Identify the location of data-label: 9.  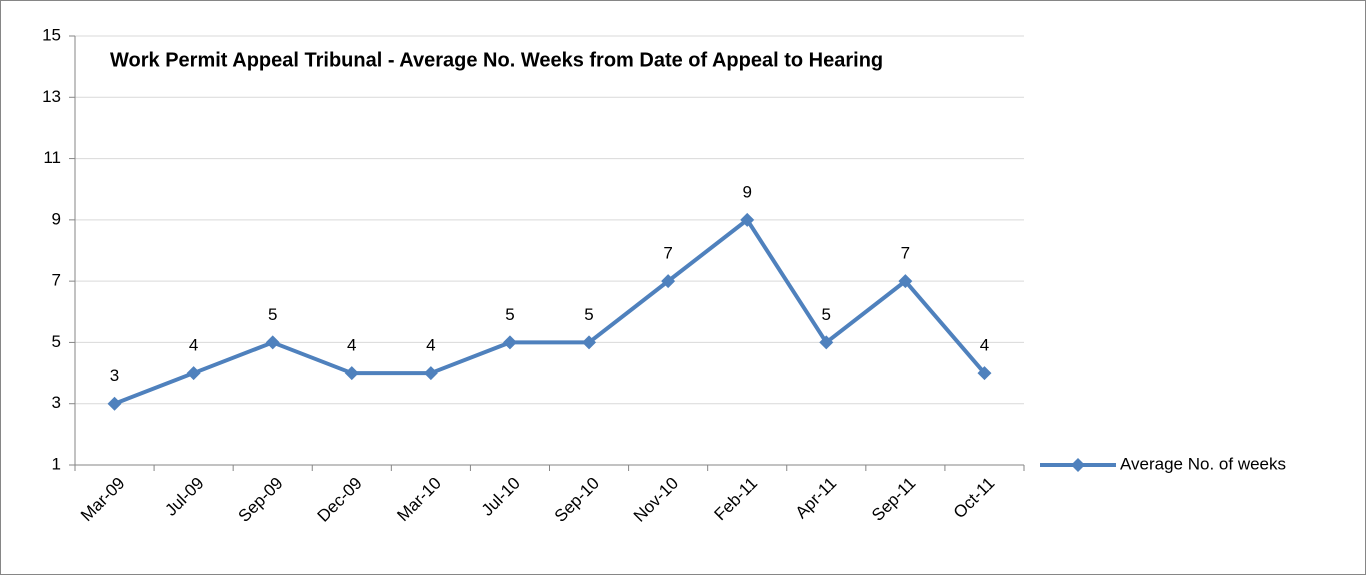
(746, 191).